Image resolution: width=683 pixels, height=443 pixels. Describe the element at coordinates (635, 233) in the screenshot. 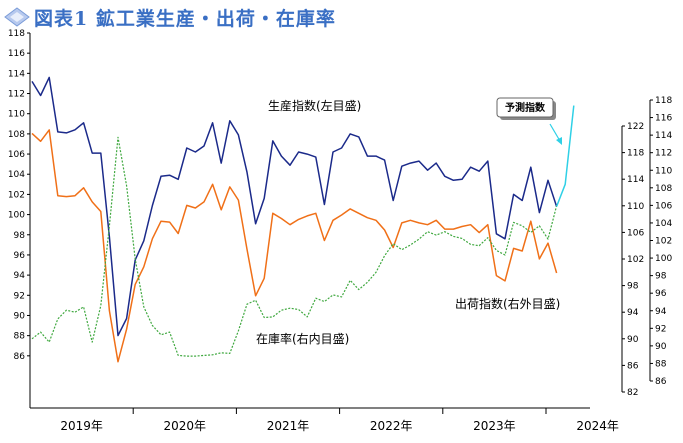

I see `right-inner-tick-label: 106` at that location.